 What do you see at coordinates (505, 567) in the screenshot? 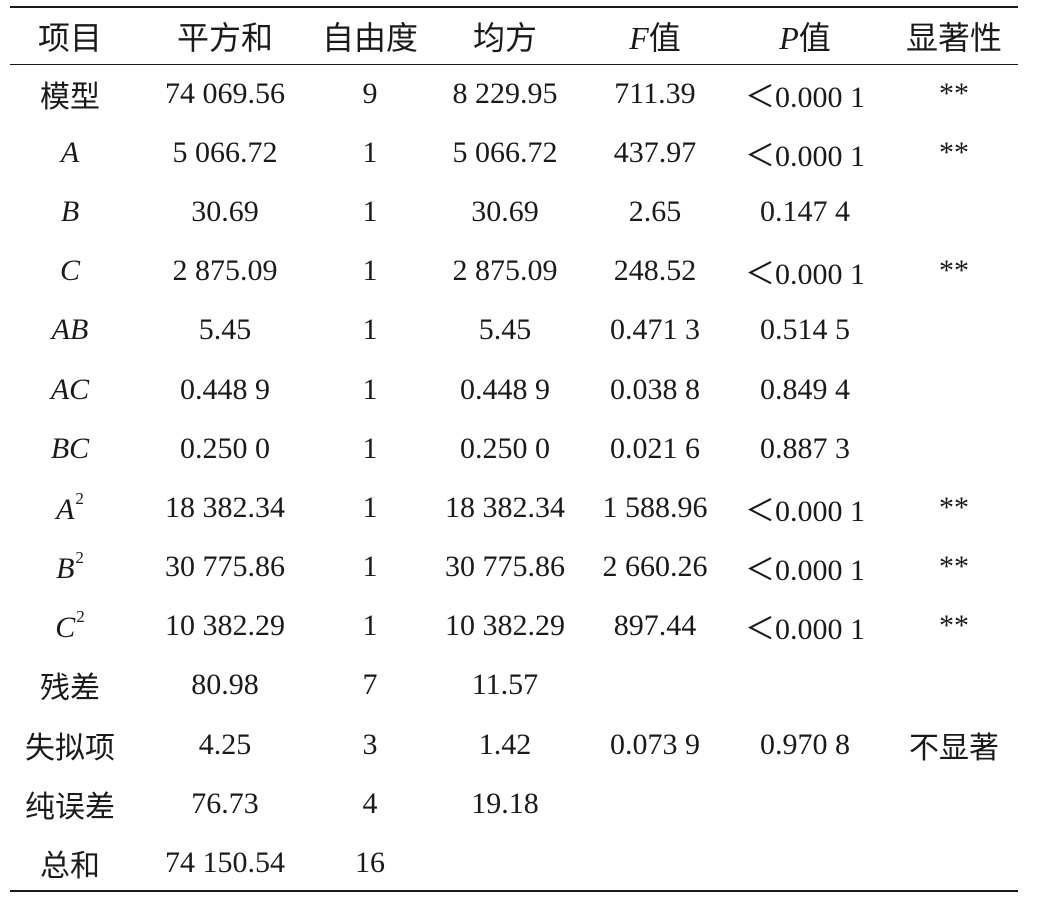
I see `cell-mean-square: 30 775.86` at bounding box center [505, 567].